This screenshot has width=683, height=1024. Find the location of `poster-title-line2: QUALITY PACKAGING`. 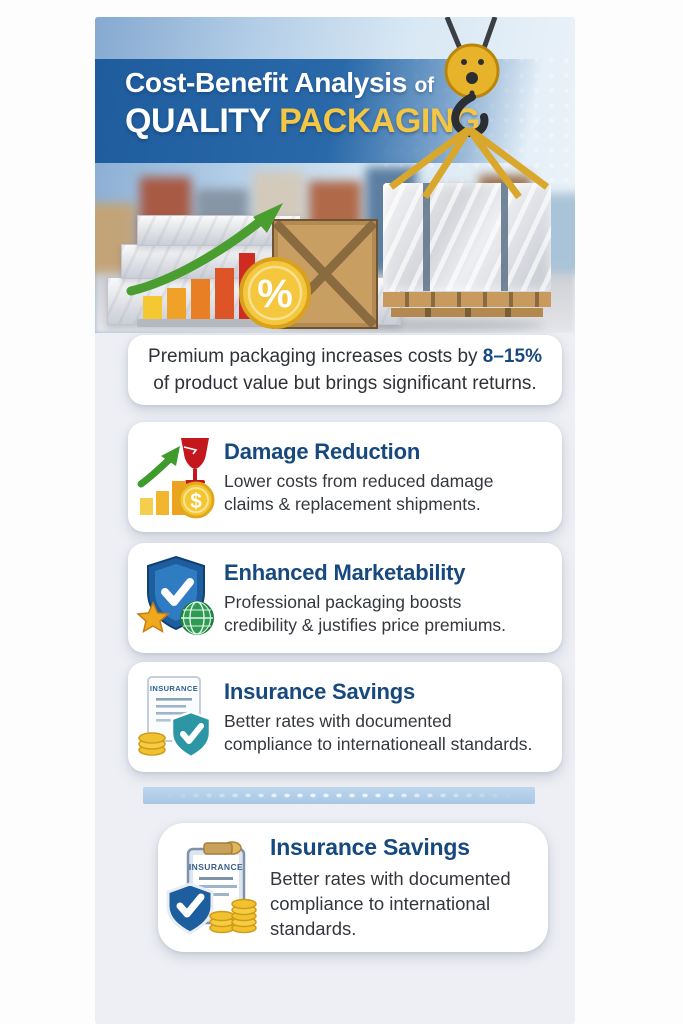

poster-title-line2: QUALITY PACKAGING is located at coordinates (302, 121).